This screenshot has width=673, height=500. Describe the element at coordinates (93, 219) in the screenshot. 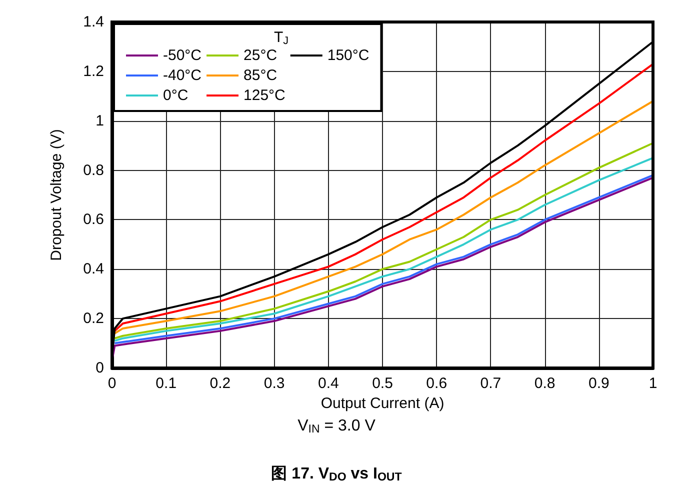

I see `y-tick-label: 0.6` at that location.